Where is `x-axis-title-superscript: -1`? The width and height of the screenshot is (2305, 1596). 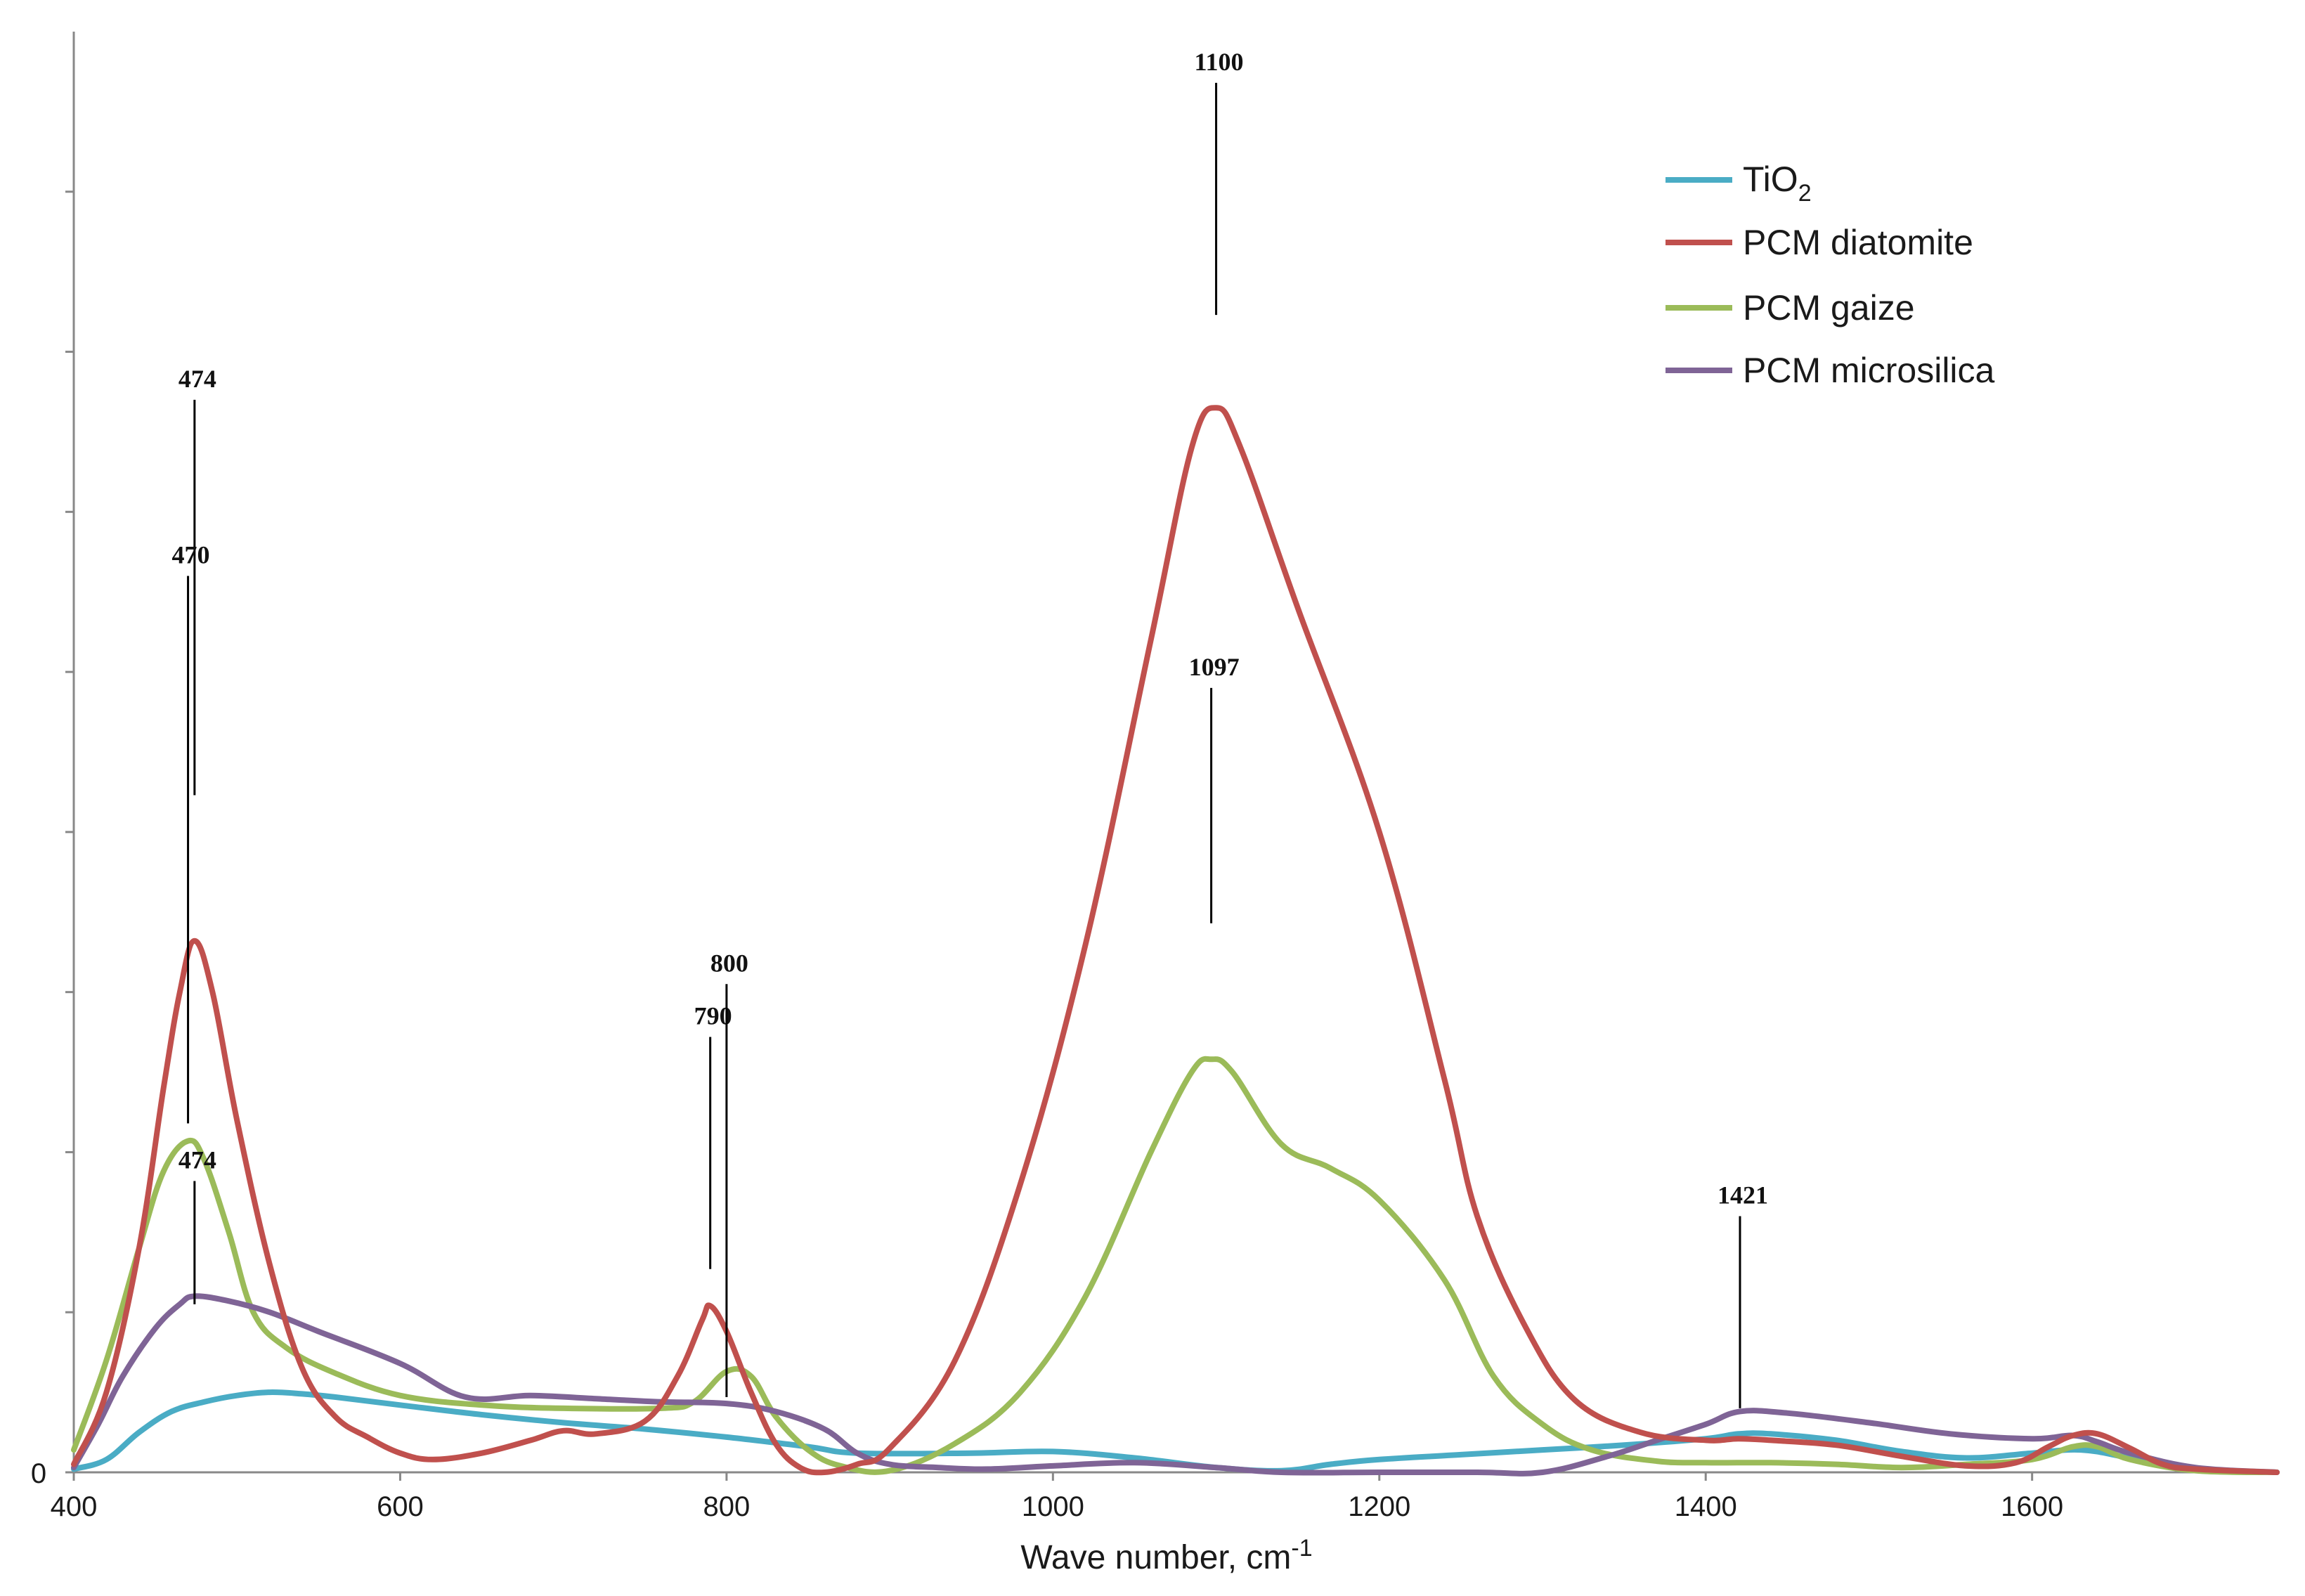 x-axis-title-superscript: -1 is located at coordinates (1302, 1548).